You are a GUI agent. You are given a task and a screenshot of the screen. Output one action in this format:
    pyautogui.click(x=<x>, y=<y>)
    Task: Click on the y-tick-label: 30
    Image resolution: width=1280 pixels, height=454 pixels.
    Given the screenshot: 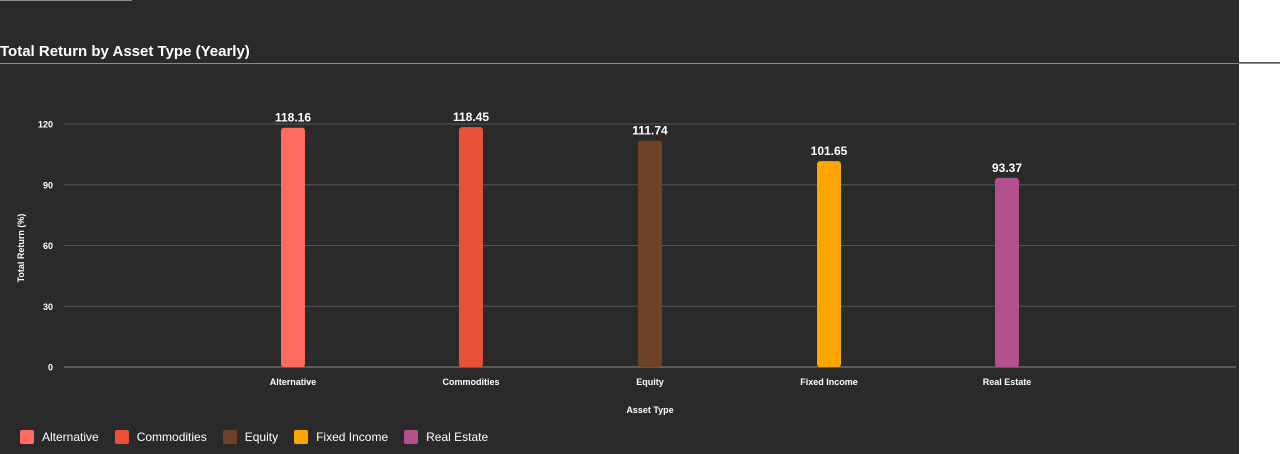 What is the action you would take?
    pyautogui.click(x=48, y=307)
    